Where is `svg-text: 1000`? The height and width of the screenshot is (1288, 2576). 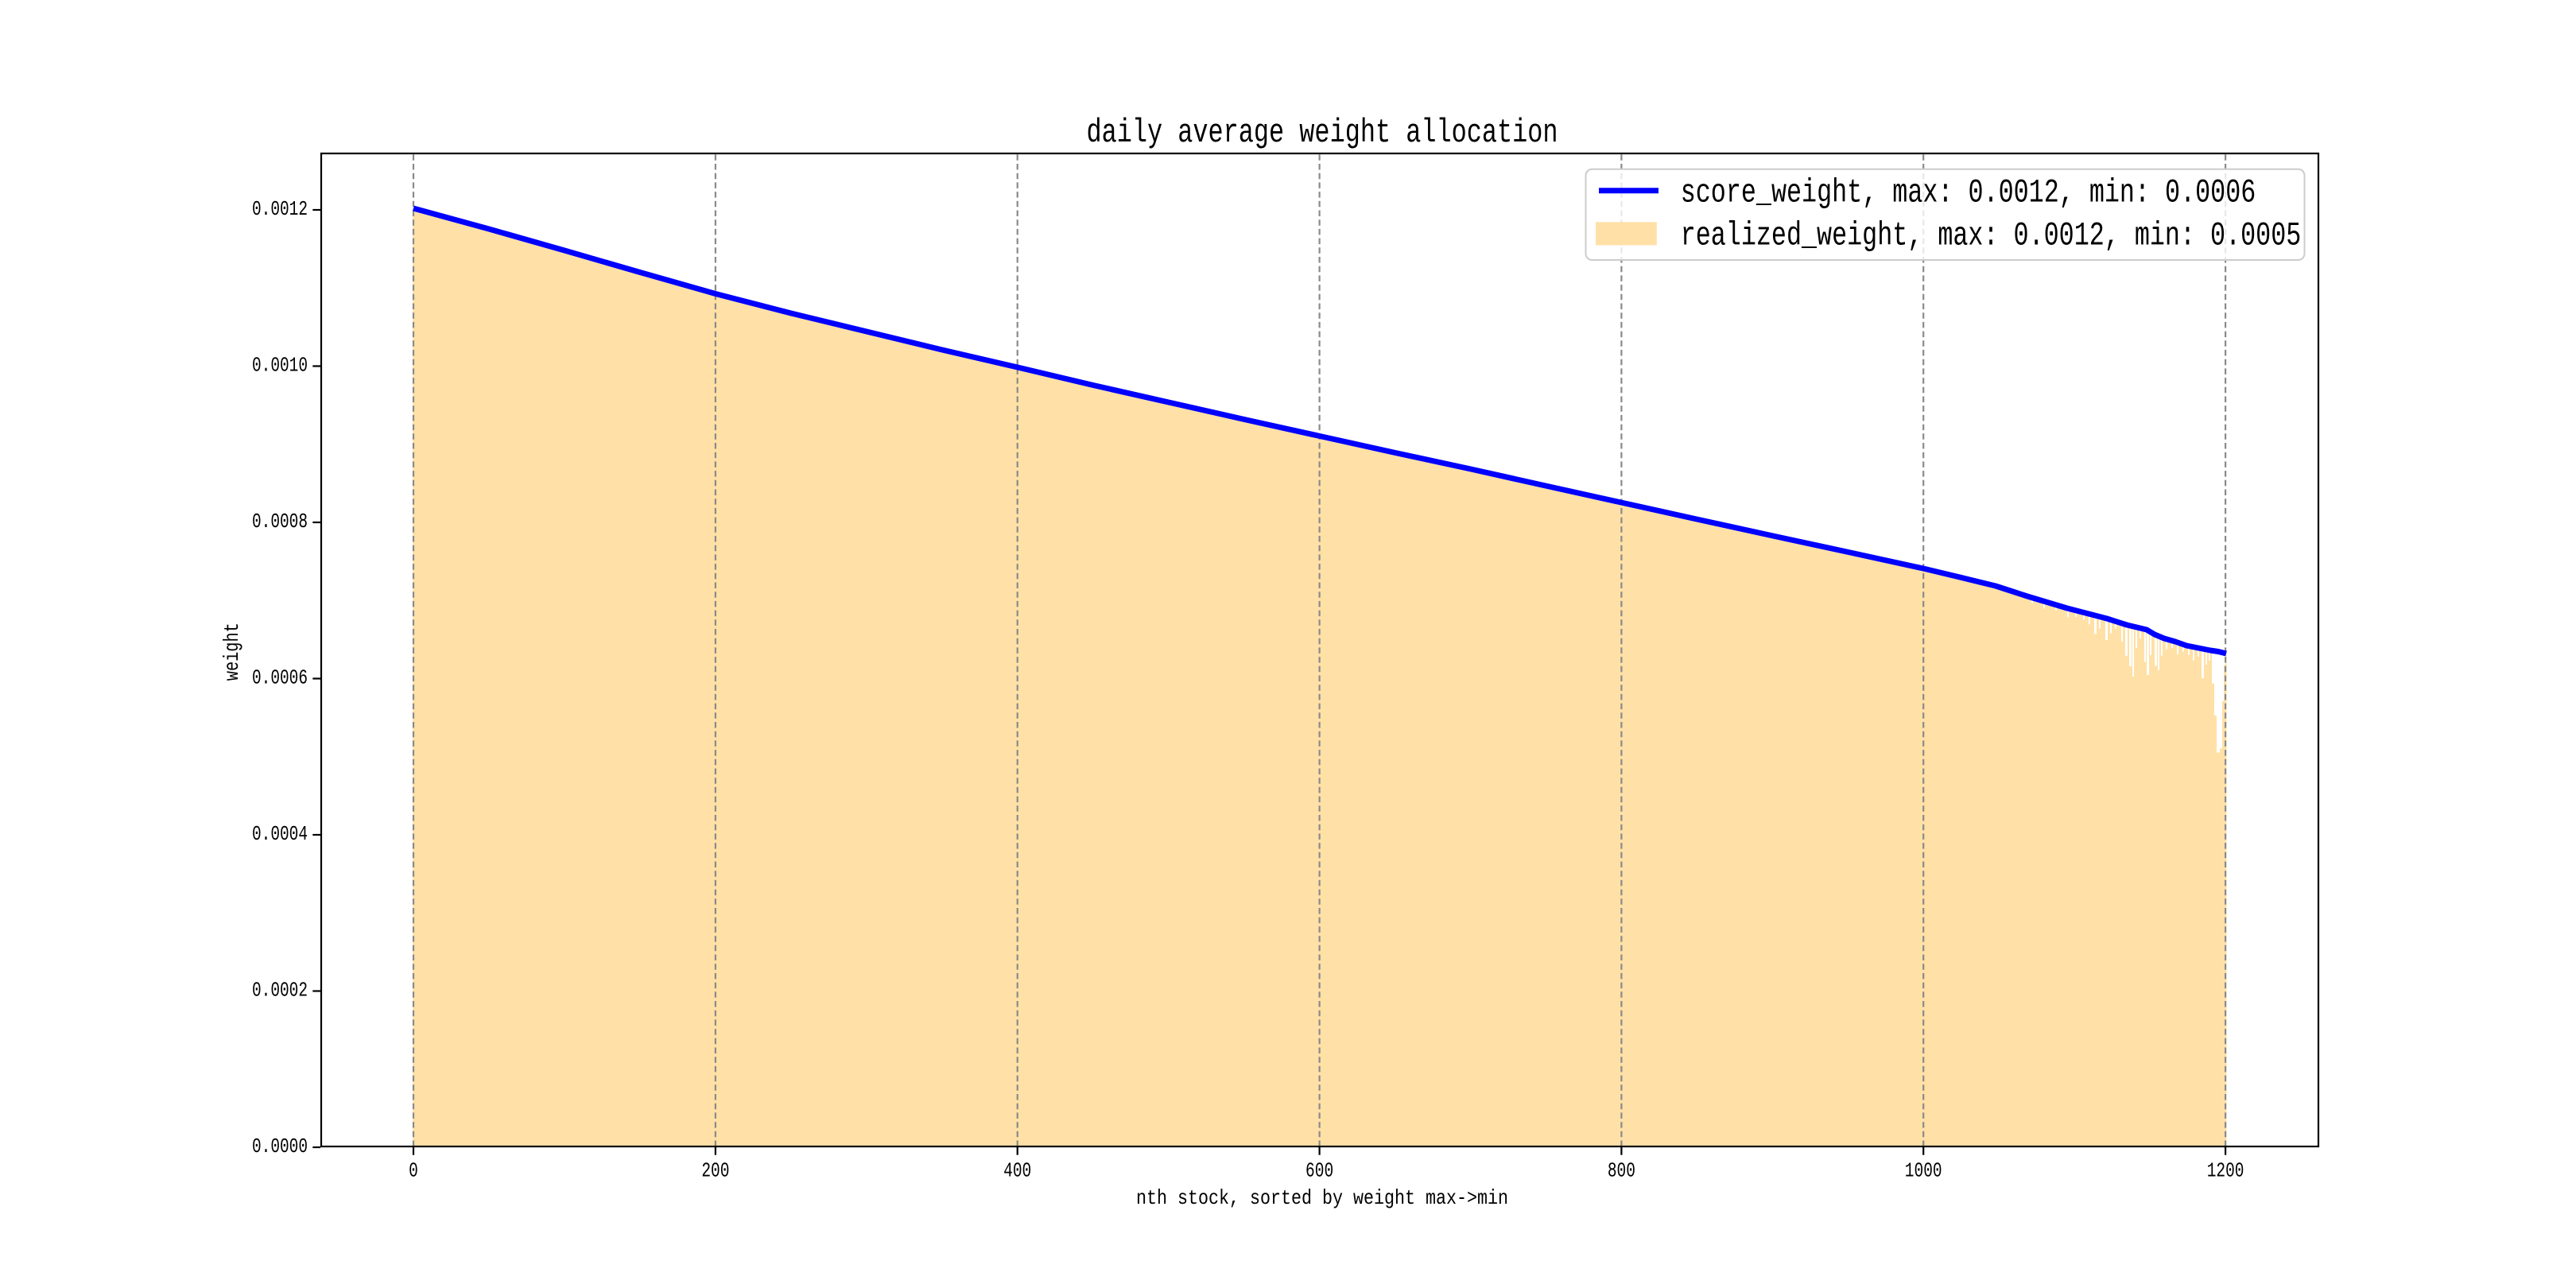 svg-text: 1000 is located at coordinates (1924, 1171).